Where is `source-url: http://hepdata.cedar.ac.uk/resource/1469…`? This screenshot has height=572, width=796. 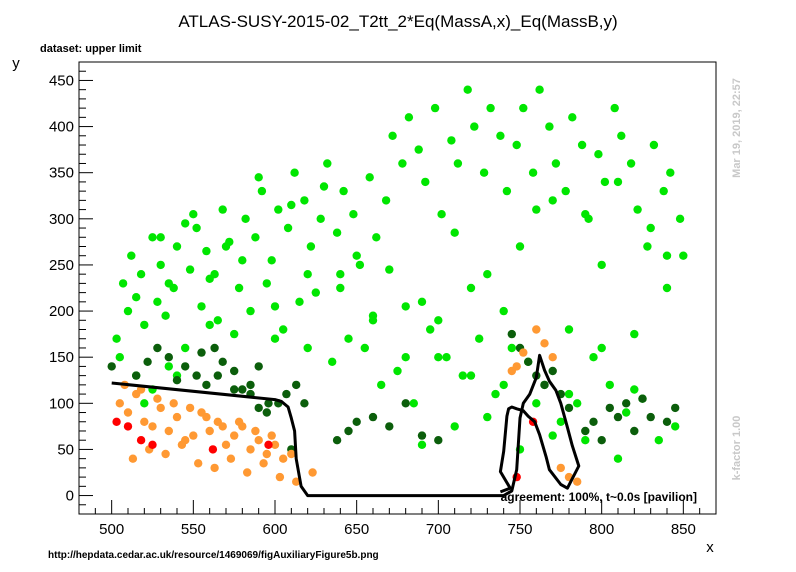 source-url: http://hepdata.cedar.ac.uk/resource/1469… is located at coordinates (213, 555).